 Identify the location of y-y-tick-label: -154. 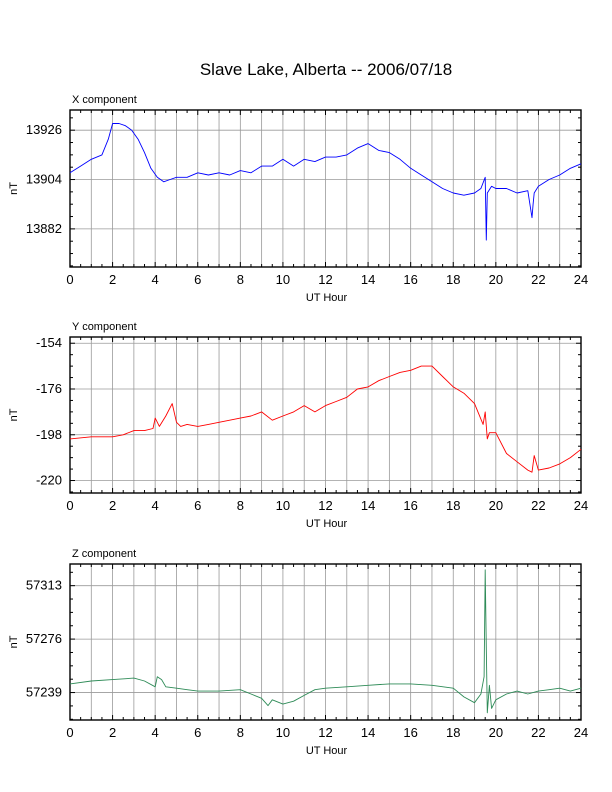
(49, 342).